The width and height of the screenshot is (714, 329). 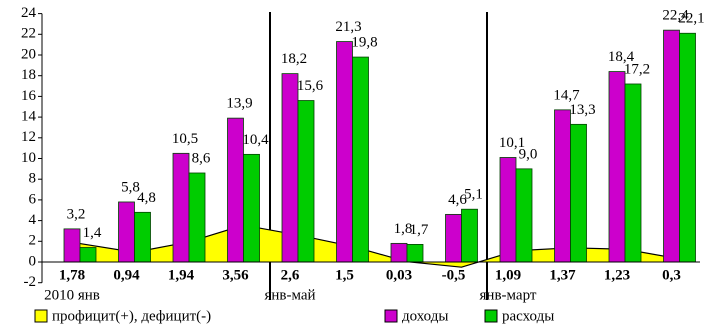 I want to click on y-tick-label: 14, so click(x=29, y=117).